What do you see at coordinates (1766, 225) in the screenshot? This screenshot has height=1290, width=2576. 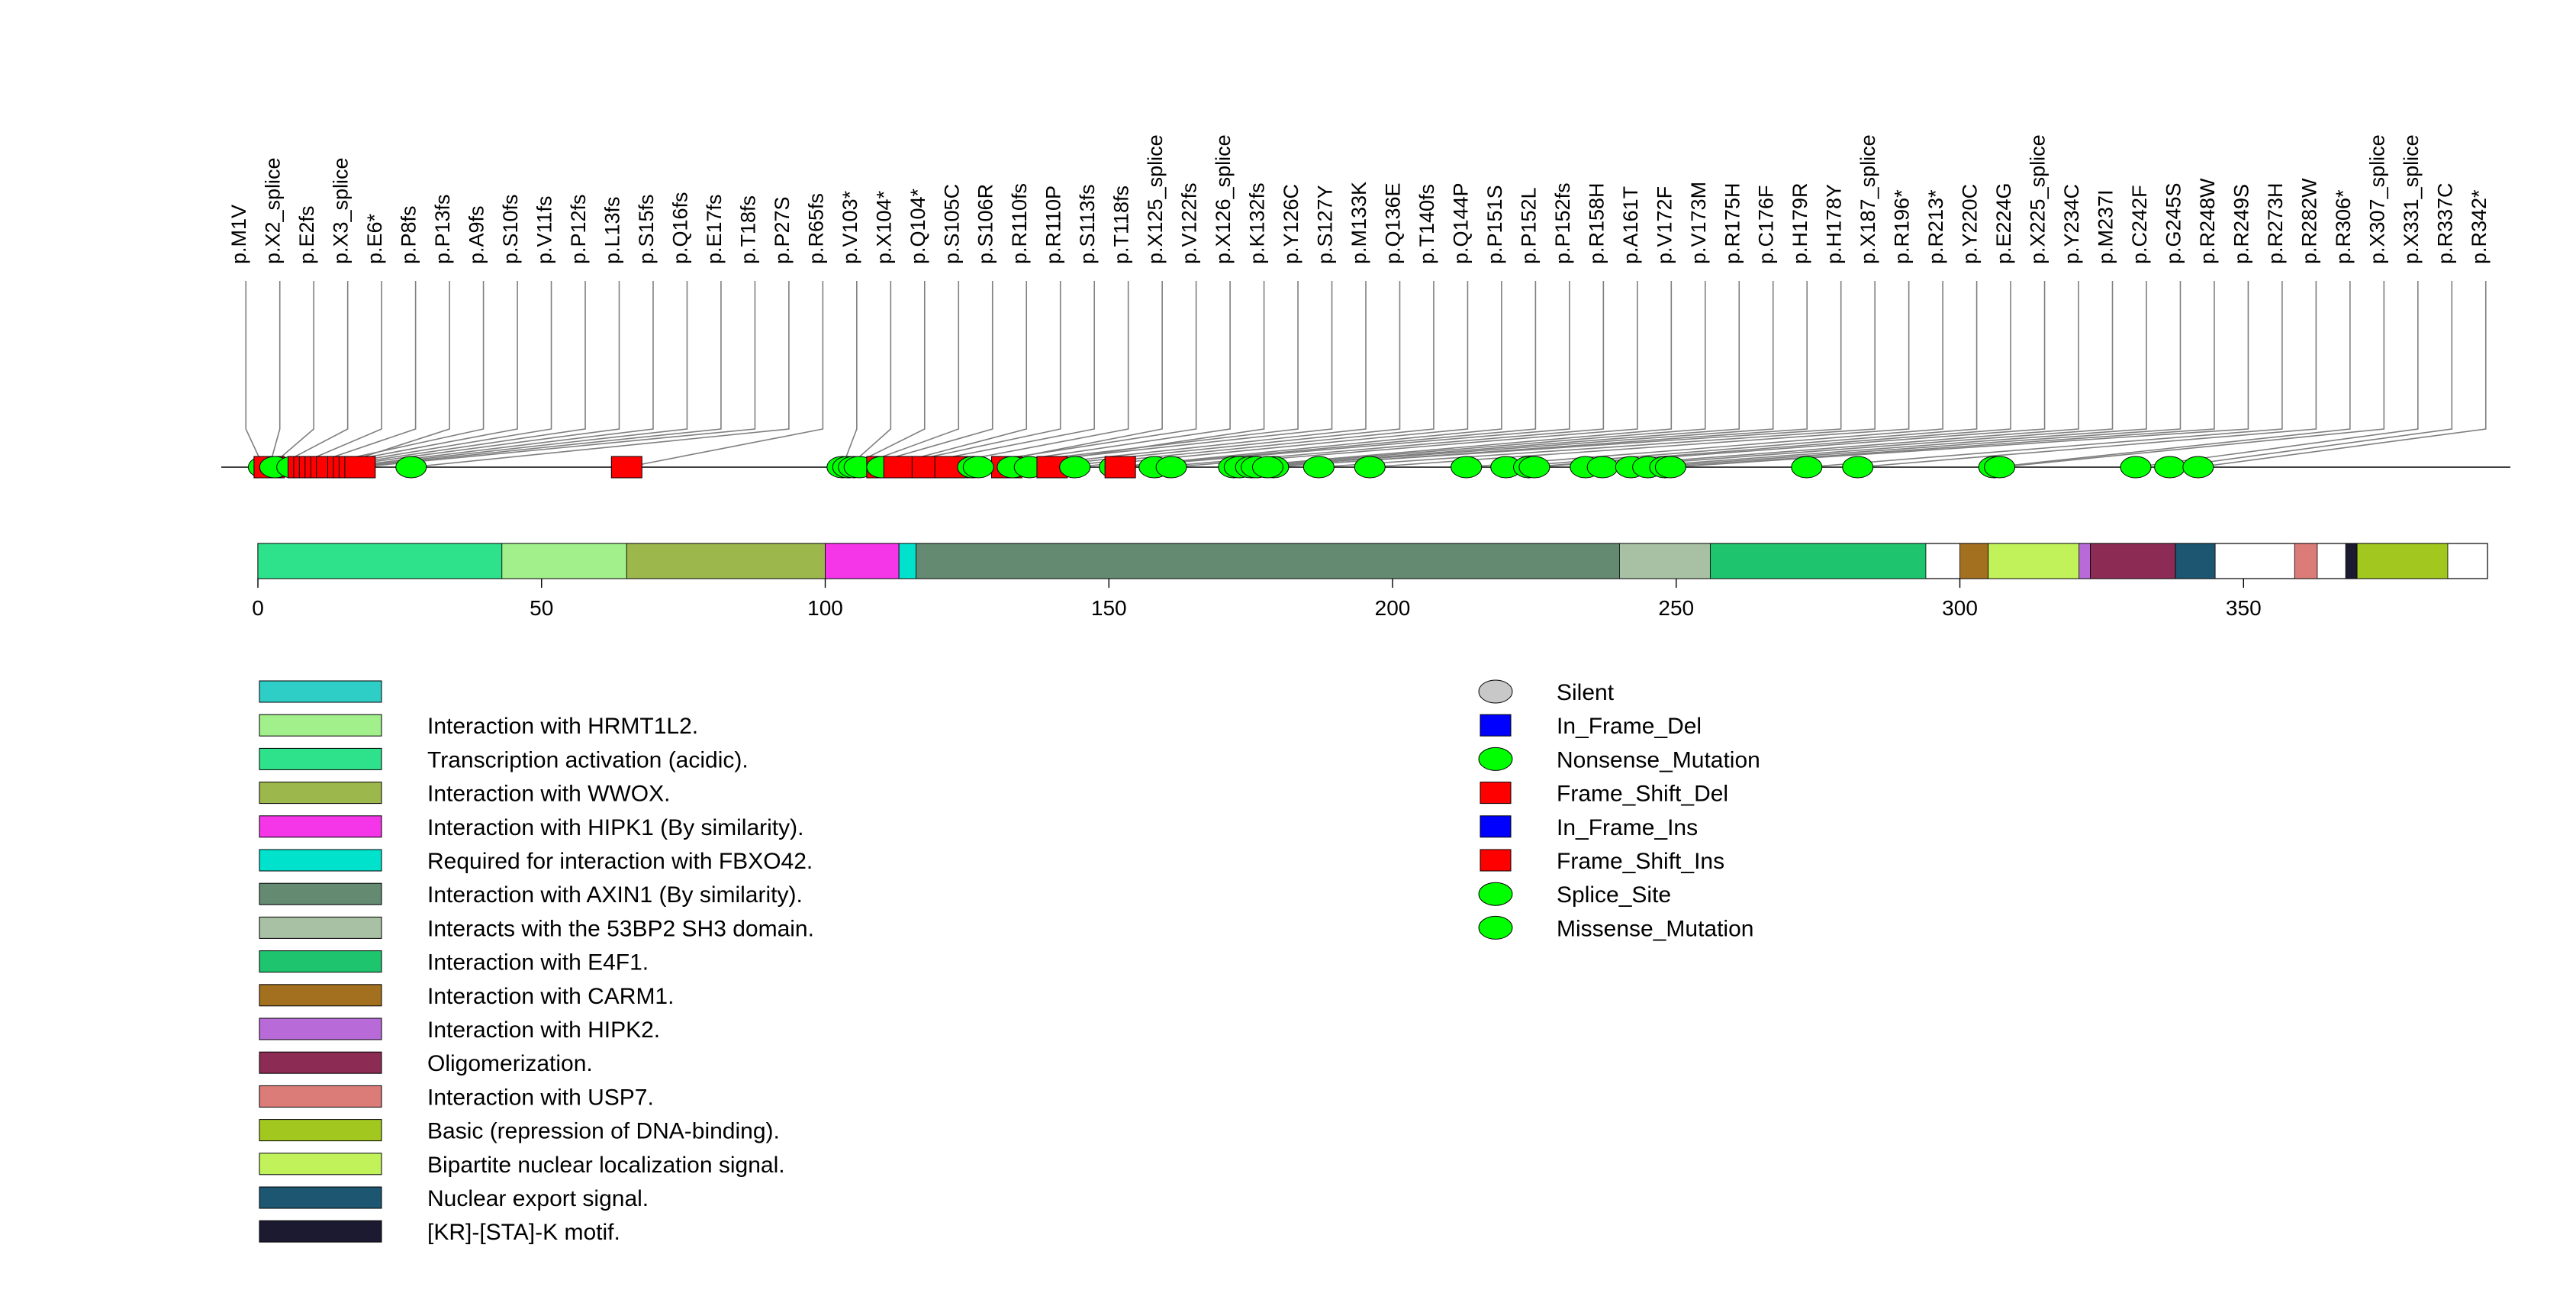 I see `mutation-label: p.C176F` at bounding box center [1766, 225].